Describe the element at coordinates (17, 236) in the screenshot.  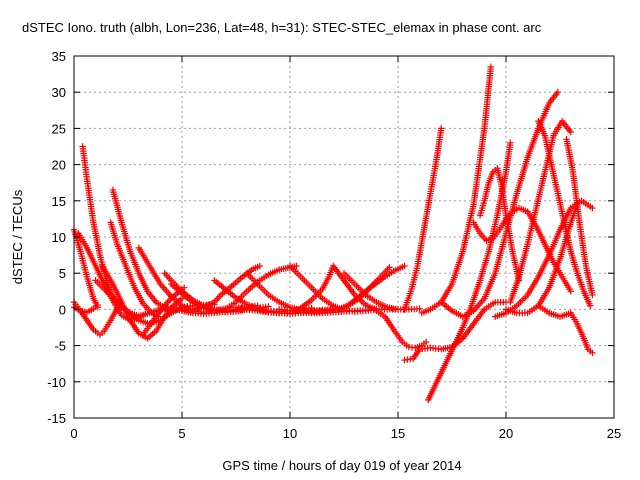
I see `y-axis-label: dSTEC / TECUs` at that location.